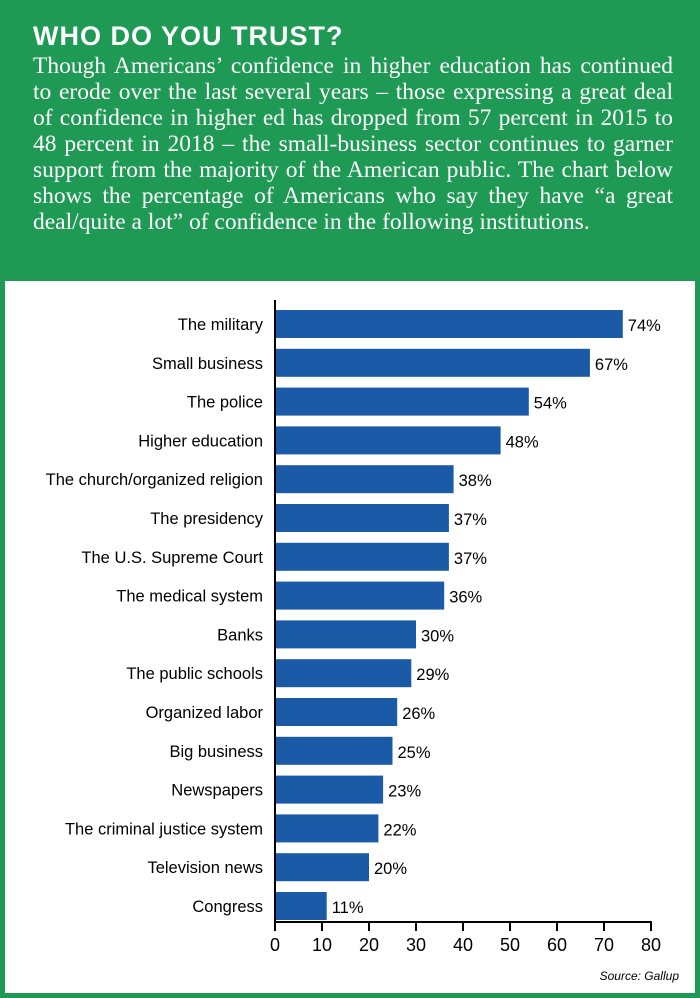 The width and height of the screenshot is (700, 998). I want to click on x-tick-label: 70, so click(604, 945).